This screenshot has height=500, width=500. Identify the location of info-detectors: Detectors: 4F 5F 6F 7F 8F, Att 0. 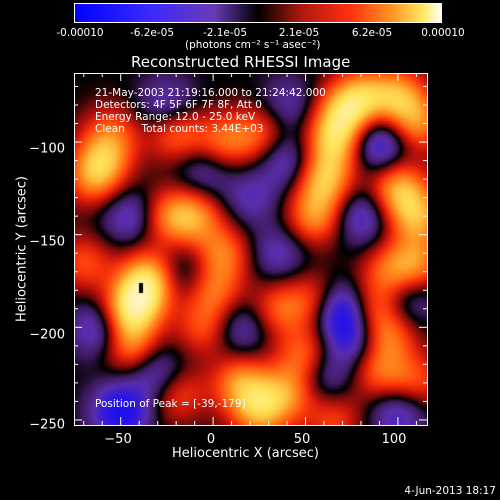
(178, 105).